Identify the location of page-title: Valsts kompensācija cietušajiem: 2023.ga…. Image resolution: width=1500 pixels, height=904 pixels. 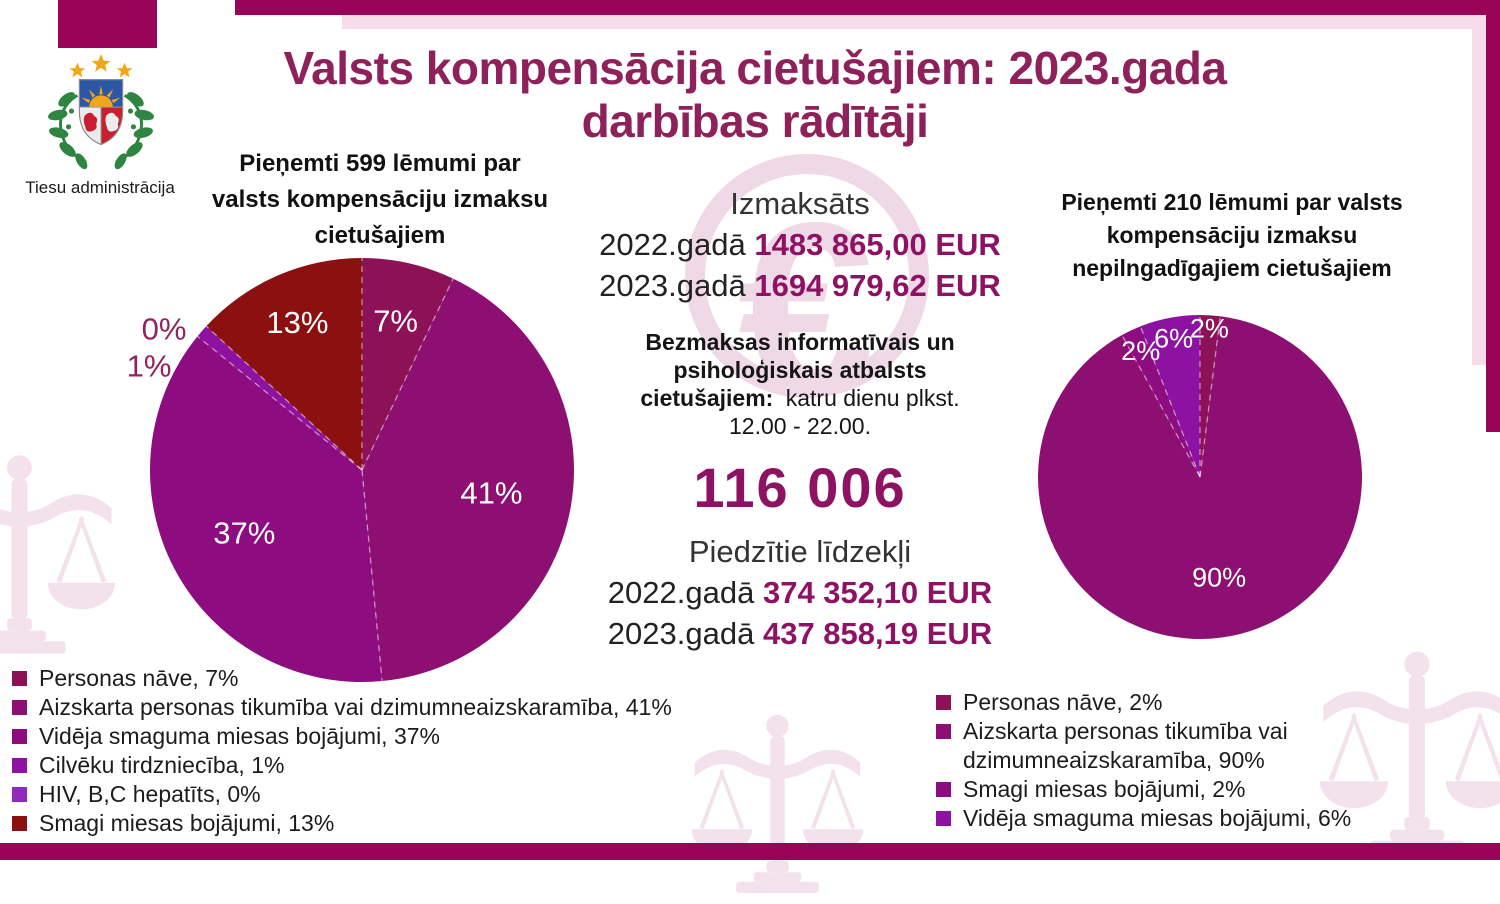
(755, 95).